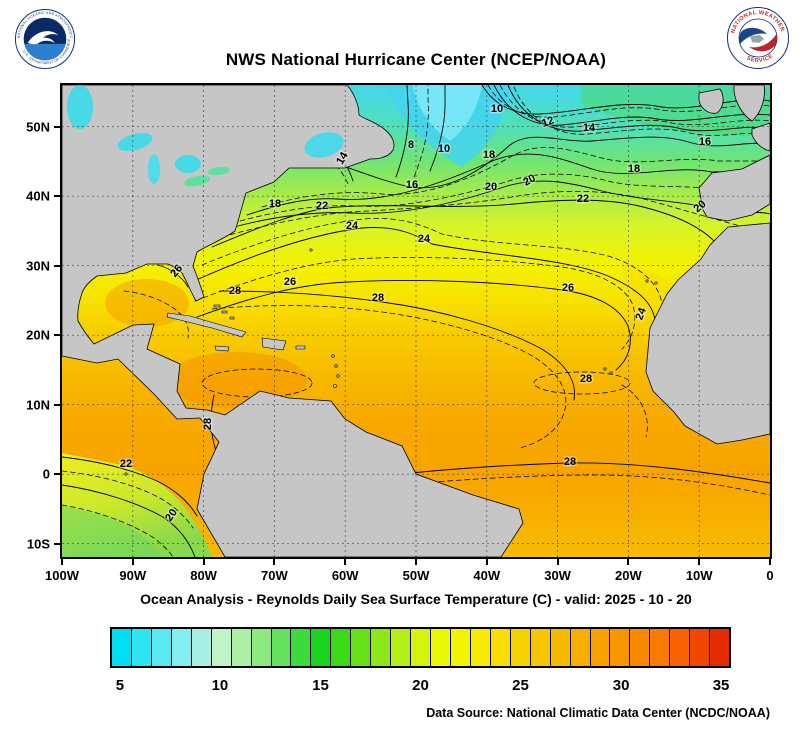 The height and width of the screenshot is (737, 800). What do you see at coordinates (38, 266) in the screenshot?
I see `lat-axis-label: 30N` at bounding box center [38, 266].